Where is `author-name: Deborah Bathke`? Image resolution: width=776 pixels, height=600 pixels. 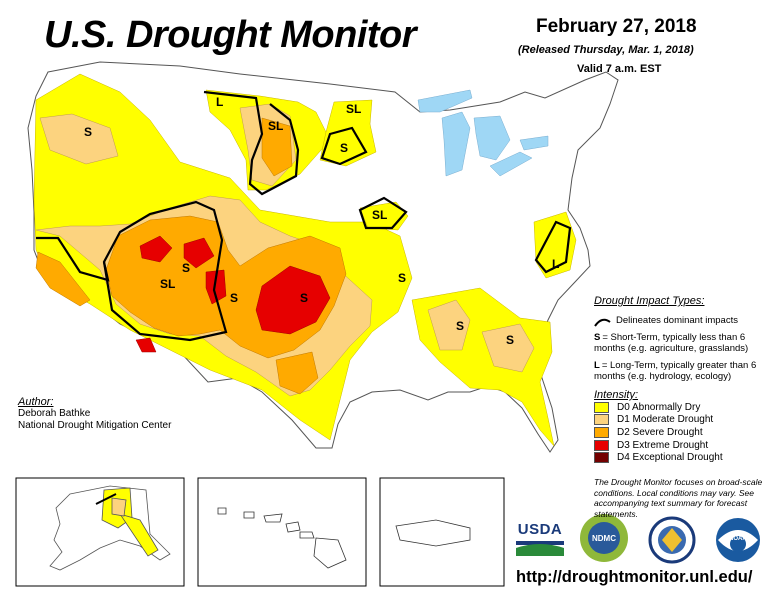
author-name: Deborah Bathke is located at coordinates (54, 413).